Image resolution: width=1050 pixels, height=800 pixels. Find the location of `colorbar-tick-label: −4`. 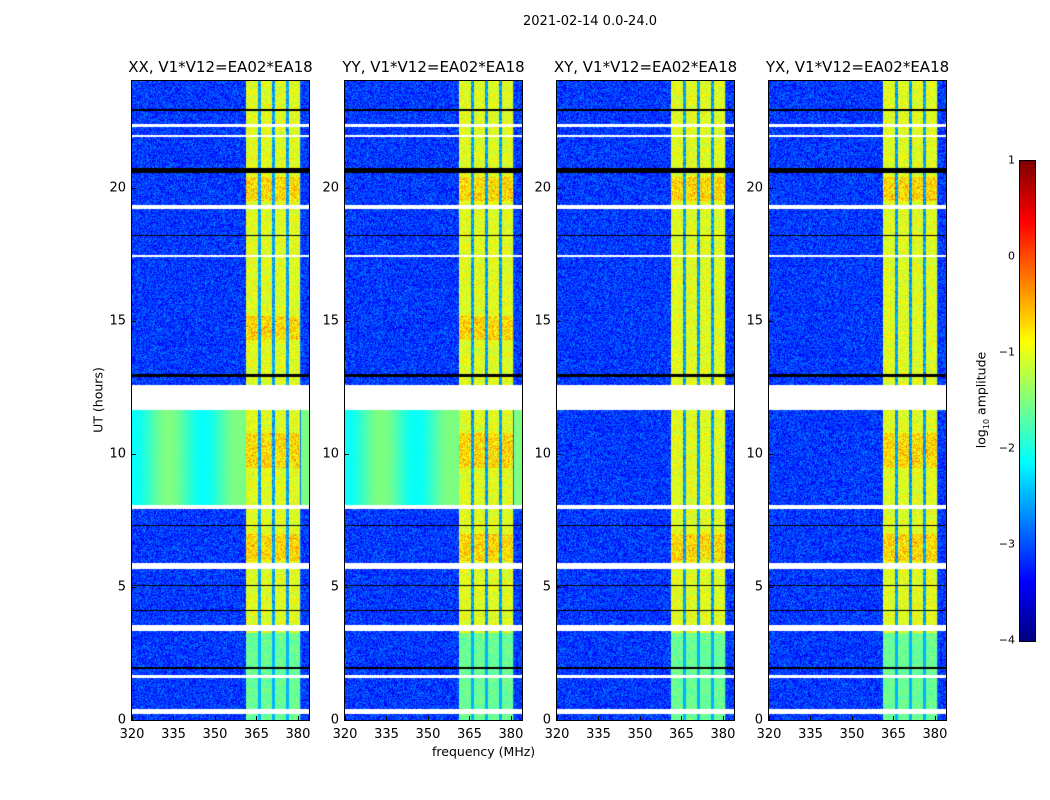

colorbar-tick-label: −4 is located at coordinates (1006, 640).